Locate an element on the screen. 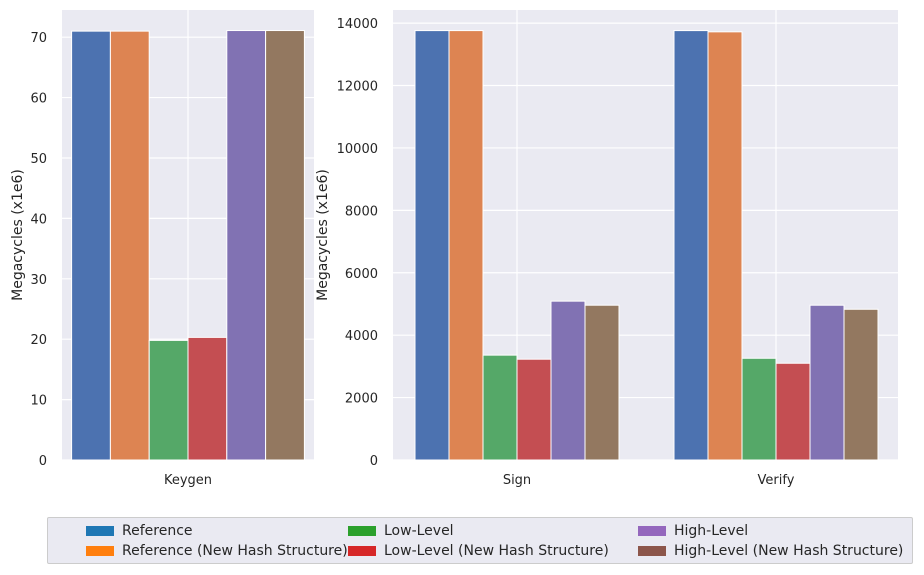  y-tick-label: 12000 is located at coordinates (357, 87).